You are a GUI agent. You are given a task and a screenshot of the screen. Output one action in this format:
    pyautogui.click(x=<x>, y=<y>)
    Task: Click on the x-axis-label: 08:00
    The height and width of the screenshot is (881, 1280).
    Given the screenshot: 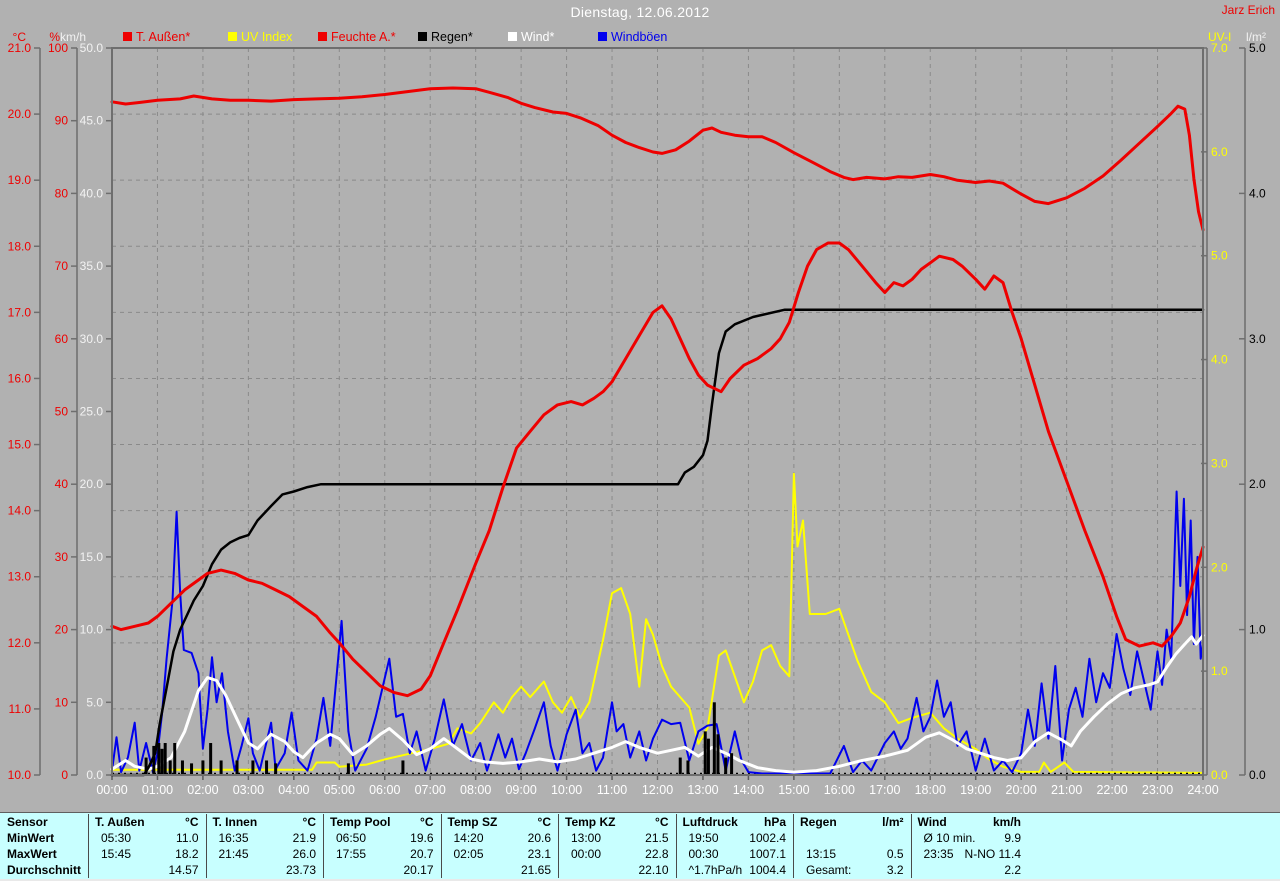 What is the action you would take?
    pyautogui.click(x=475, y=790)
    